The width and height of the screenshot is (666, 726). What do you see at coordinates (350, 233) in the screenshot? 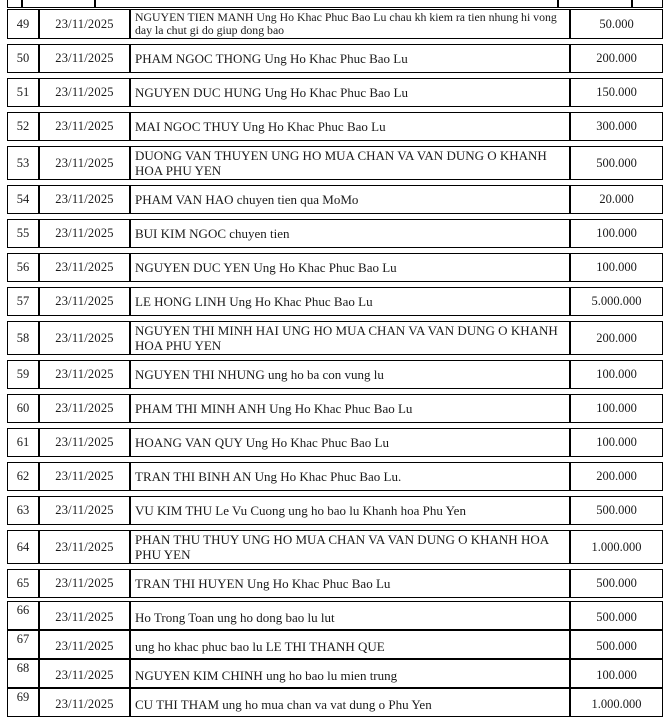
I see `description-cell: BUI KIM NGOC chuyen tien` at bounding box center [350, 233].